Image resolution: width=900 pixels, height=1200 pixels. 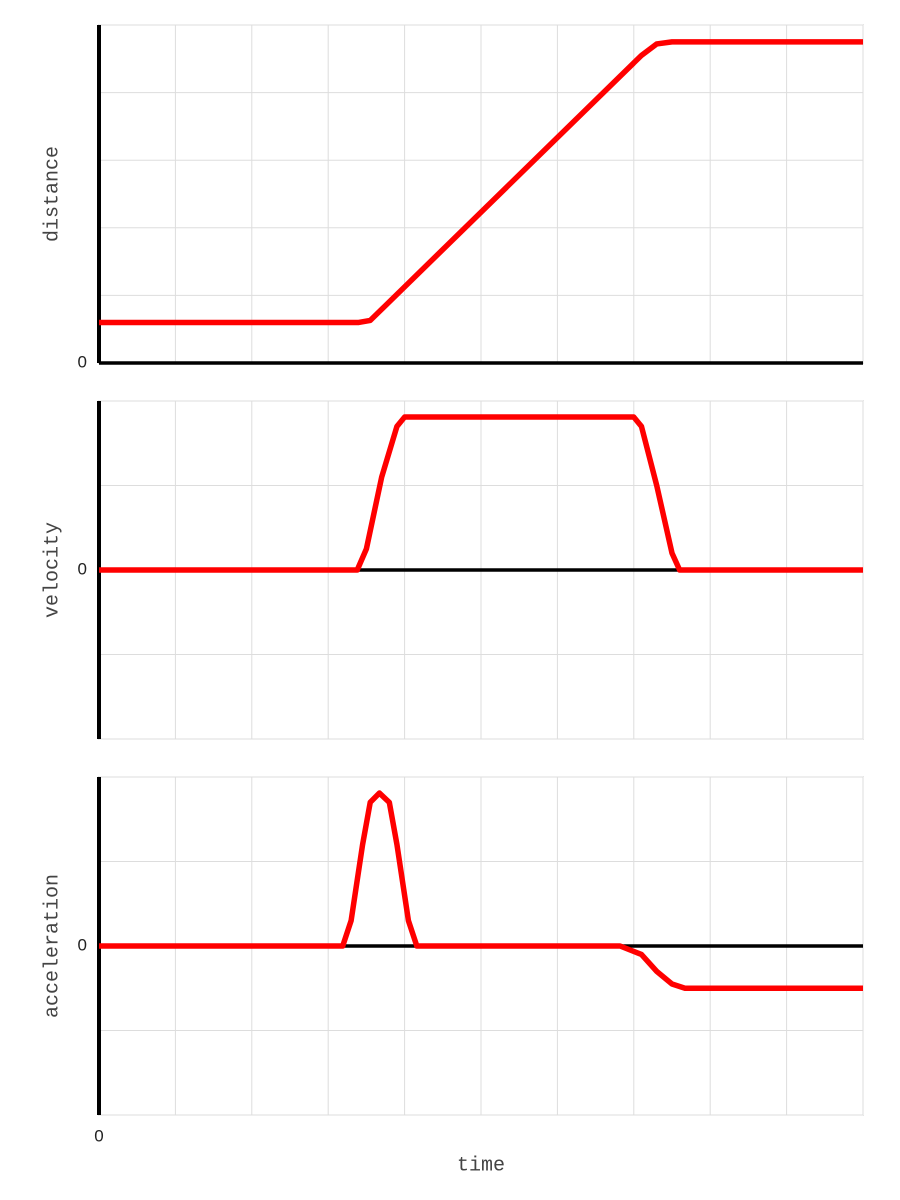 What do you see at coordinates (98, 1135) in the screenshot?
I see `x-tick-label: 0` at bounding box center [98, 1135].